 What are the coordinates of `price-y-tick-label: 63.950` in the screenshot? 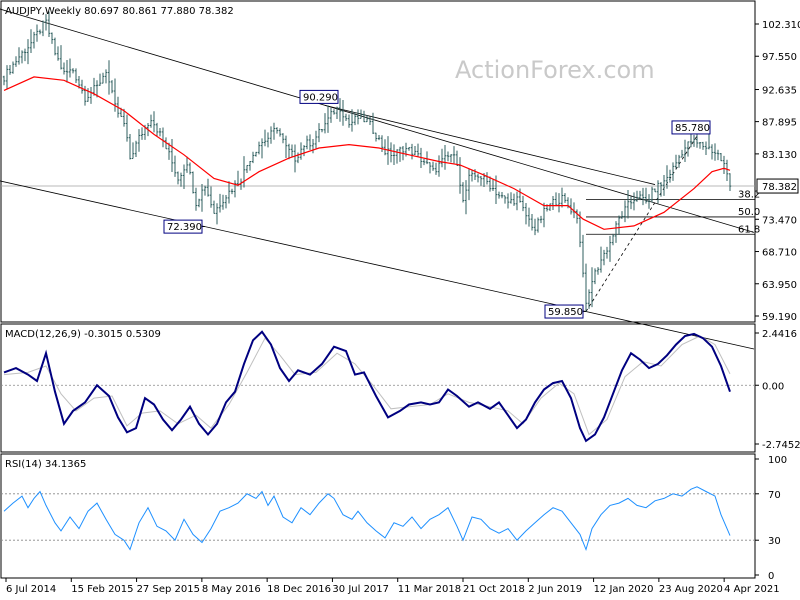 It's located at (779, 285).